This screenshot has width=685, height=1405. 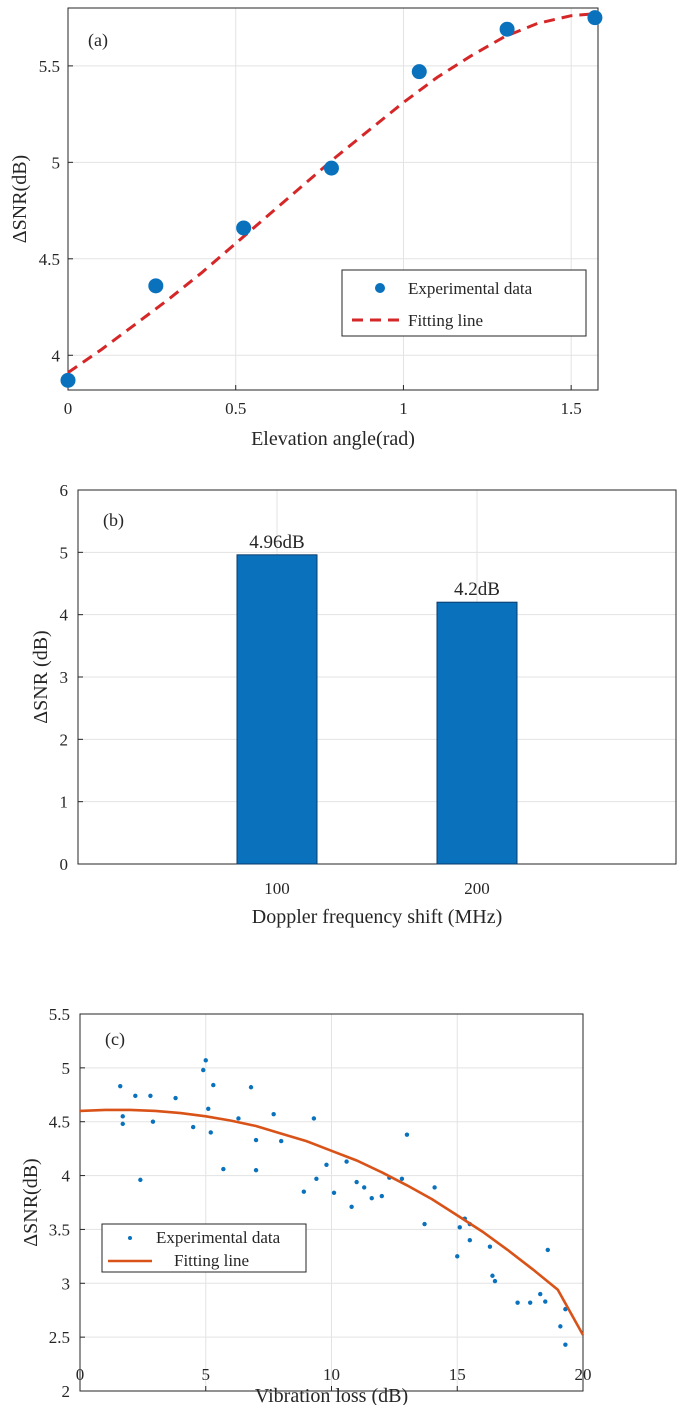 I want to click on x-tick-label: 0.5, so click(x=235, y=408).